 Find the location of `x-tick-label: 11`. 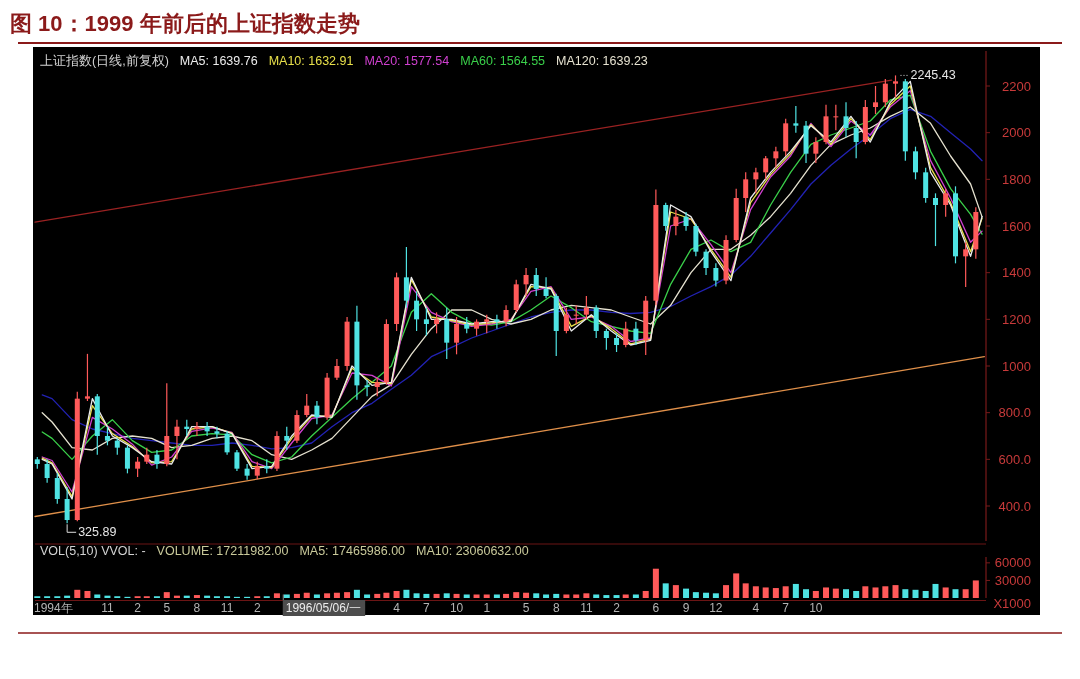

x-tick-label: 11 is located at coordinates (107, 608).